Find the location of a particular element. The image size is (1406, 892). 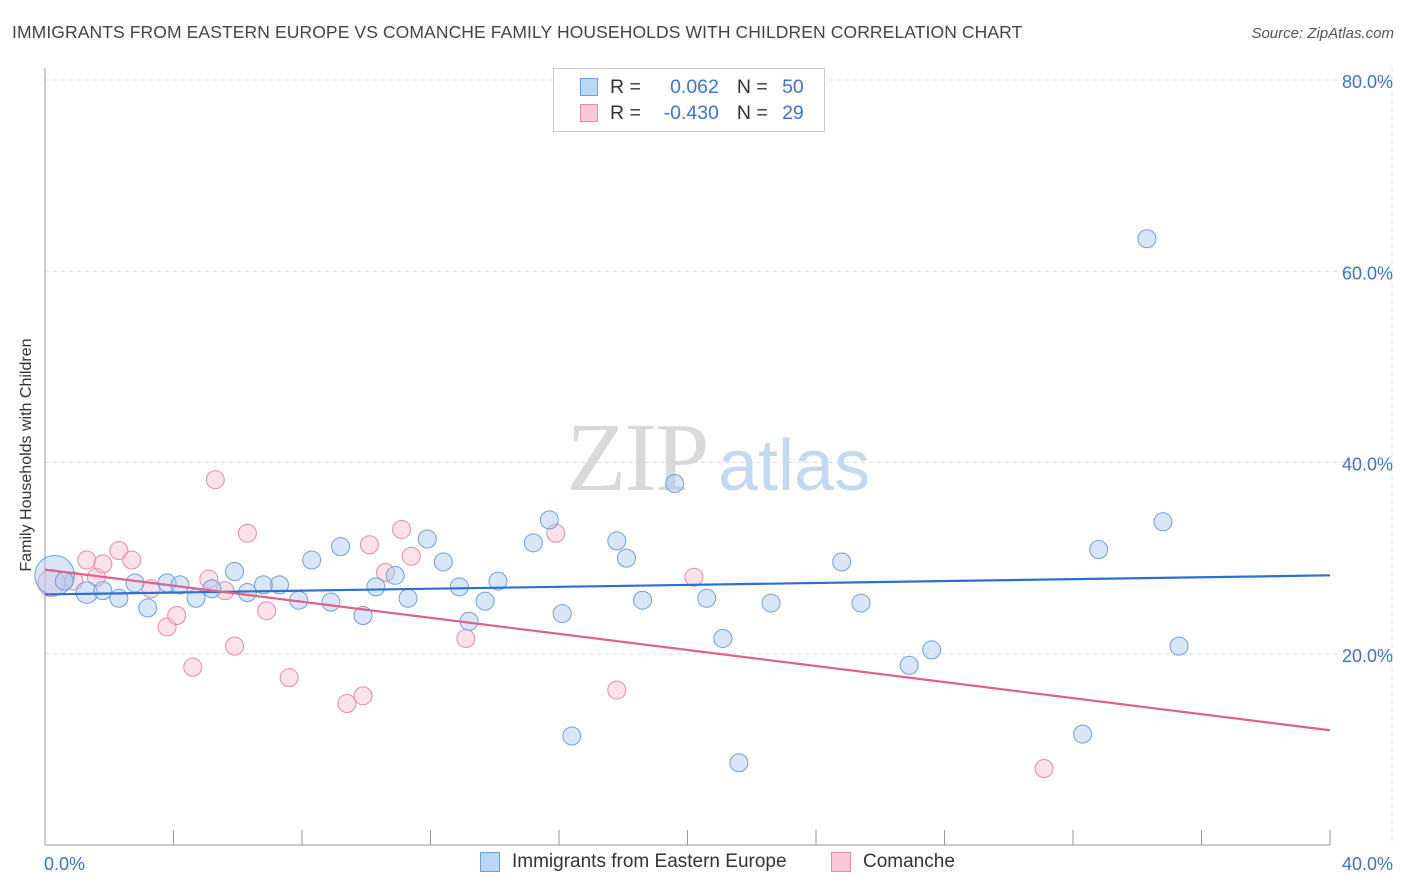

y-tick-label: 60.0% is located at coordinates (1367, 273).